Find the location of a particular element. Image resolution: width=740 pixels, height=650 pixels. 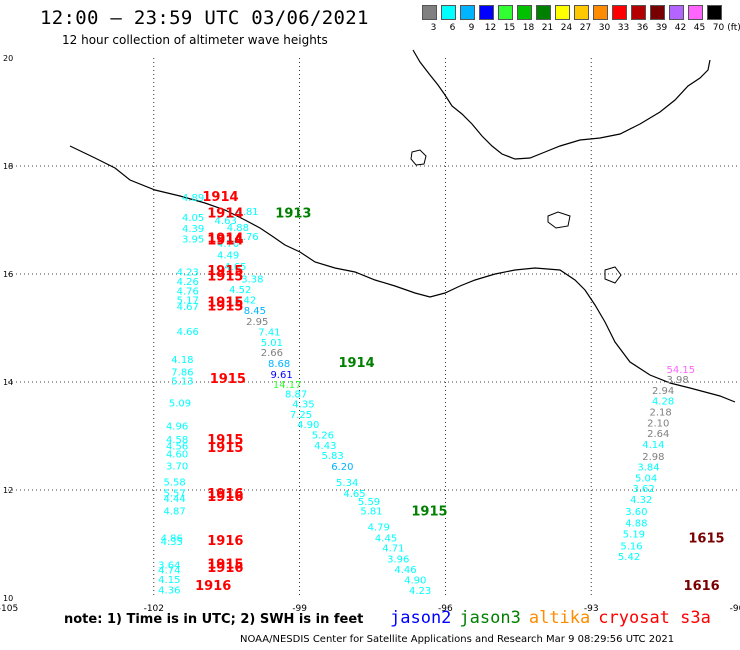

wave-height-value: 3.42 is located at coordinates (245, 301).